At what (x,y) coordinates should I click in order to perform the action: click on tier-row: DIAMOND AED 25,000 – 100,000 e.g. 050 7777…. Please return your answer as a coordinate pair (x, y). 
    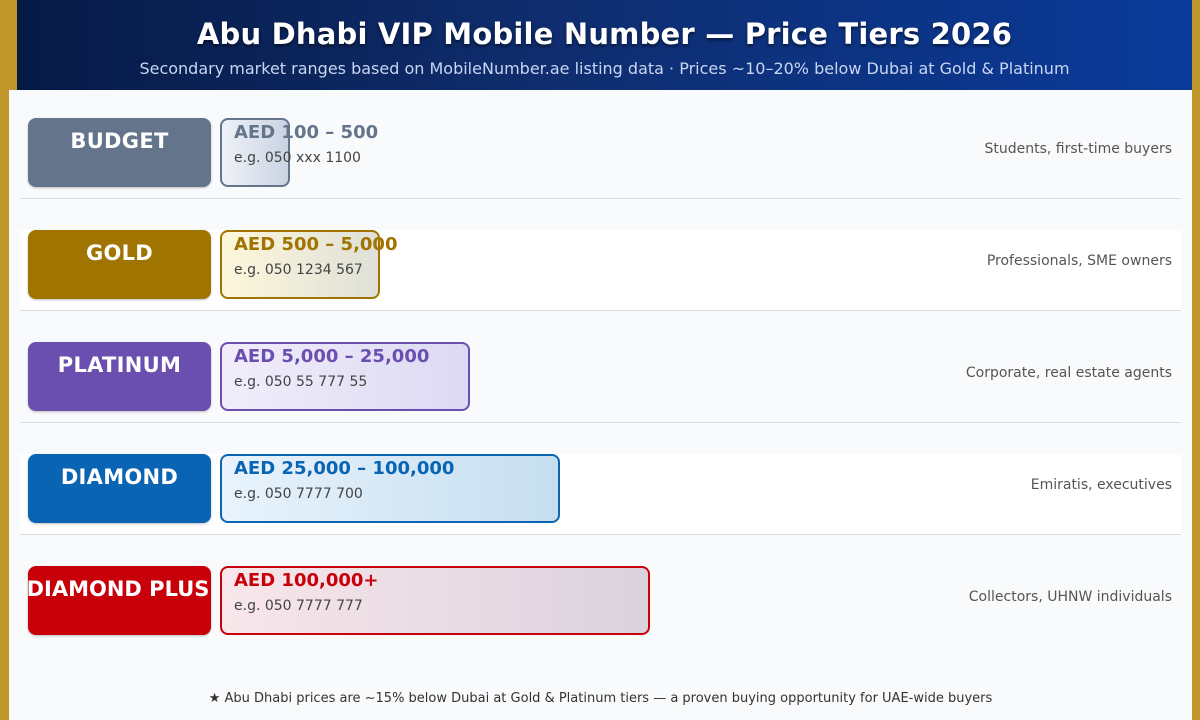
    Looking at the image, I should click on (600, 494).